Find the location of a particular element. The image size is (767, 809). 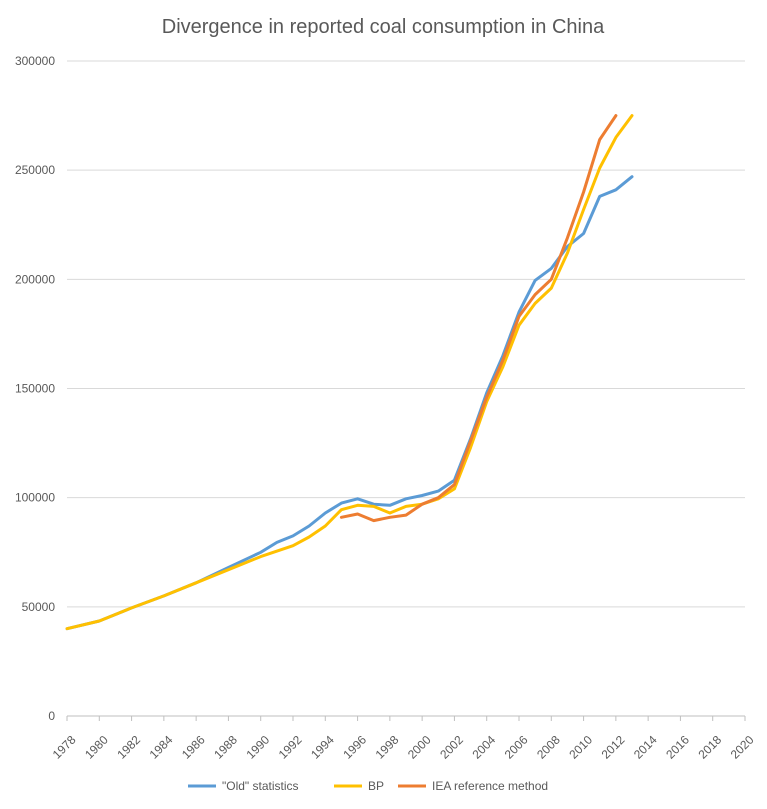

y-axis-tick-labels: 0 50000 100000 150000 200000 250000 300000 is located at coordinates (35, 388).